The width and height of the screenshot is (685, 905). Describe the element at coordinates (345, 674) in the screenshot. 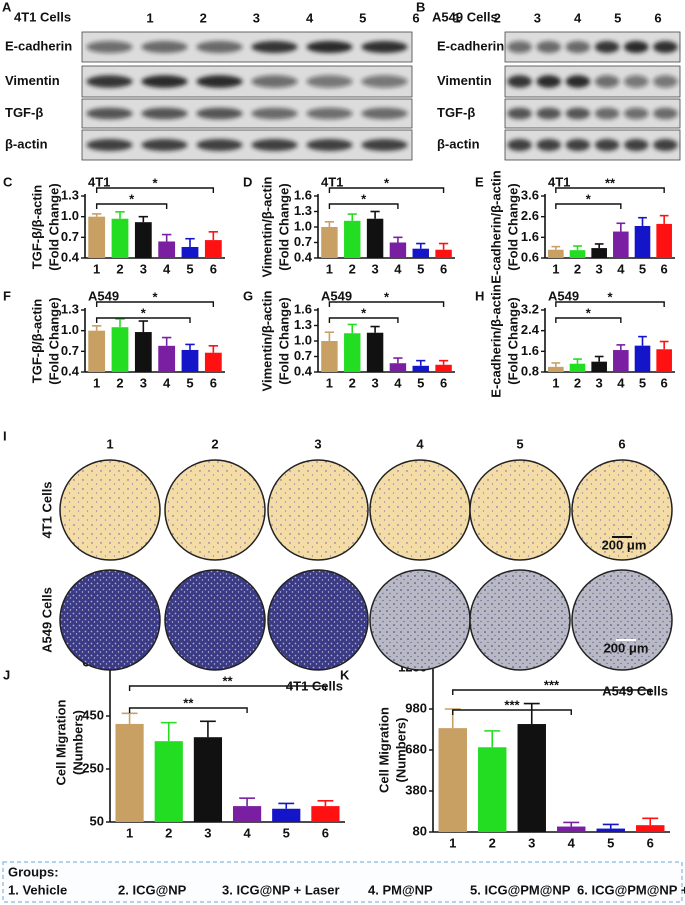

I see `panel-letter: K` at that location.